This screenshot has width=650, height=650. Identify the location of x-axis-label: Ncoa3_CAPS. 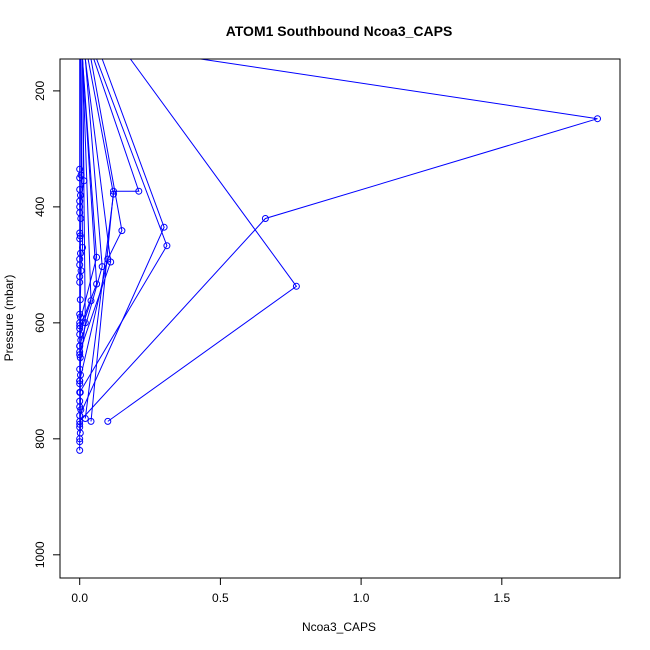
(339, 627).